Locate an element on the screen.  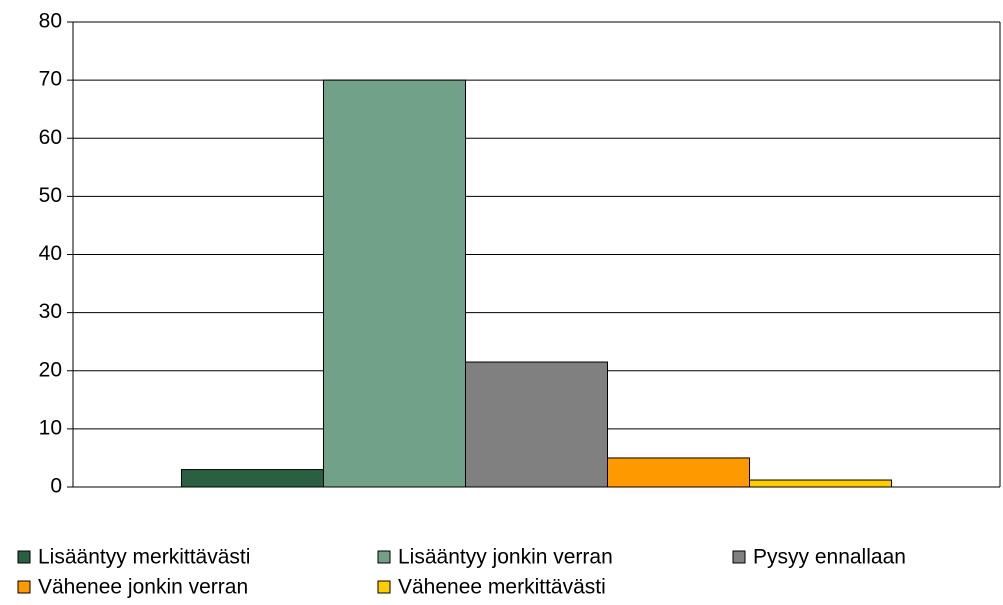
y-tick-label: 70 is located at coordinates (50, 79).